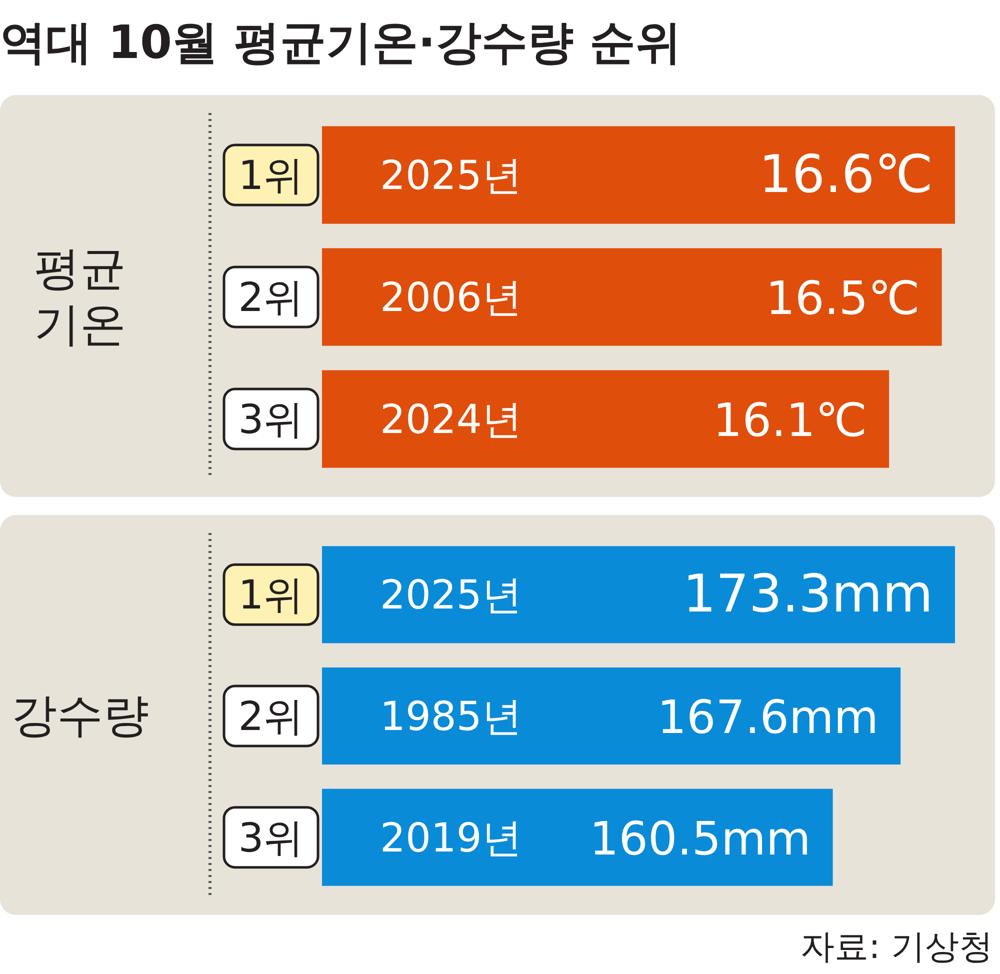 The height and width of the screenshot is (974, 1000). I want to click on category-label: 1985년, so click(451, 717).